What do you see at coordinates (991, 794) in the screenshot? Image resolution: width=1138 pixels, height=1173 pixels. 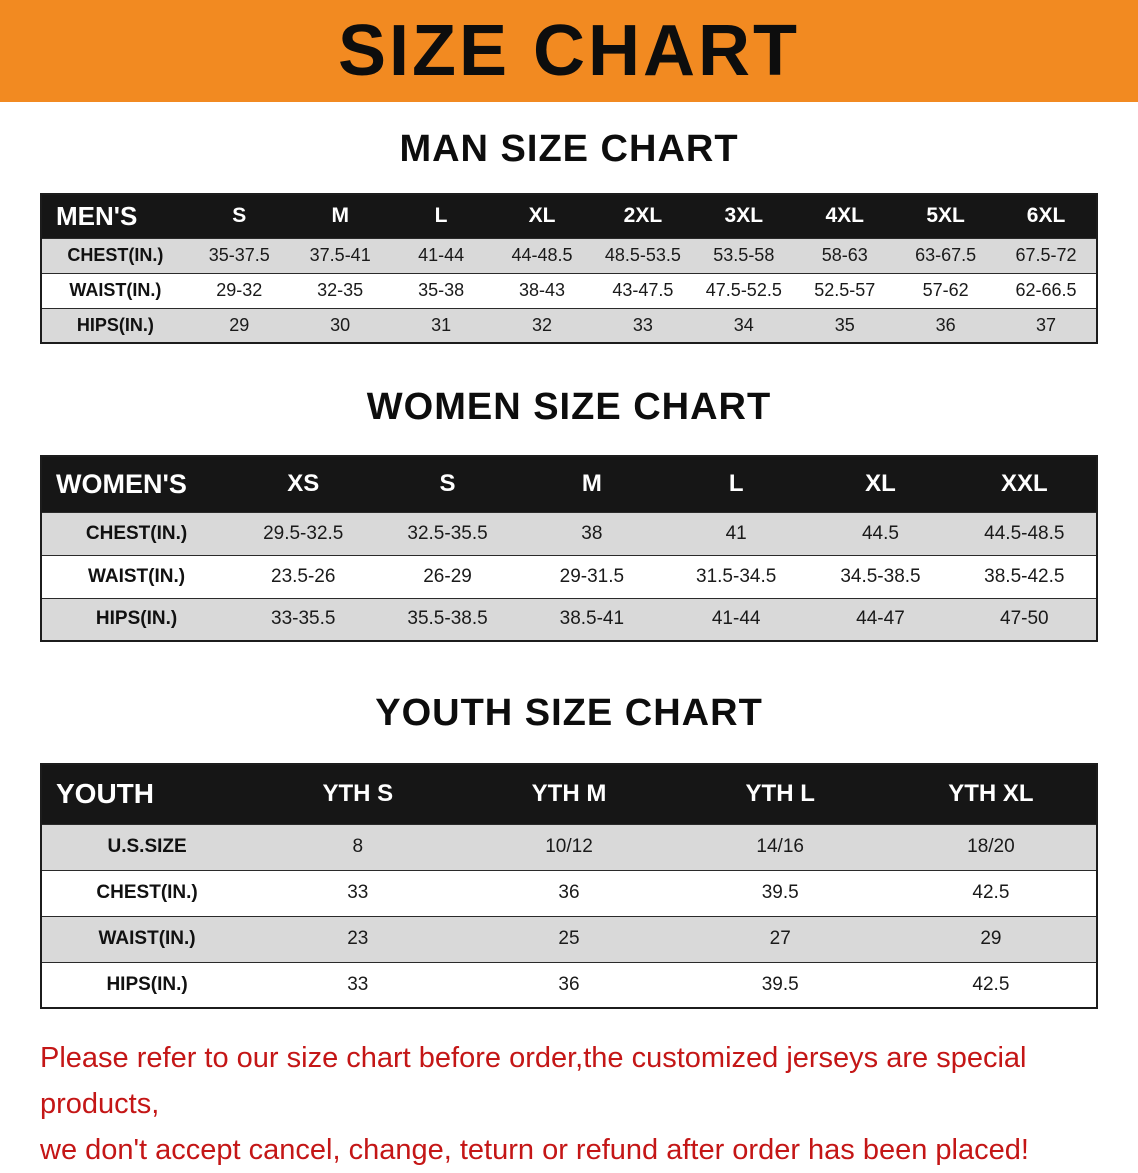 I see `size-header-cell: YTH XL` at bounding box center [991, 794].